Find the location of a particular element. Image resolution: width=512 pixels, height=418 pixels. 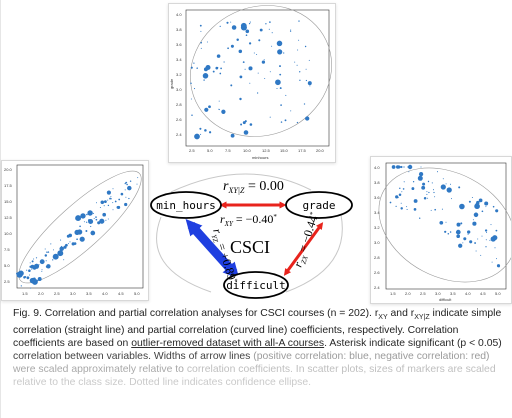

y-tick: 3.6 is located at coordinates (377, 197).